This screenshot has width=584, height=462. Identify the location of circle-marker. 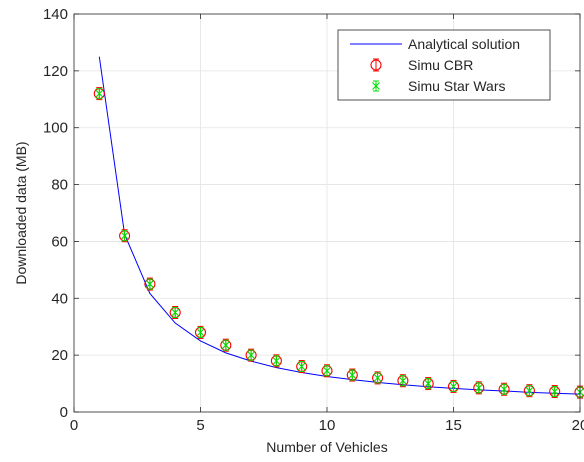
(376, 65).